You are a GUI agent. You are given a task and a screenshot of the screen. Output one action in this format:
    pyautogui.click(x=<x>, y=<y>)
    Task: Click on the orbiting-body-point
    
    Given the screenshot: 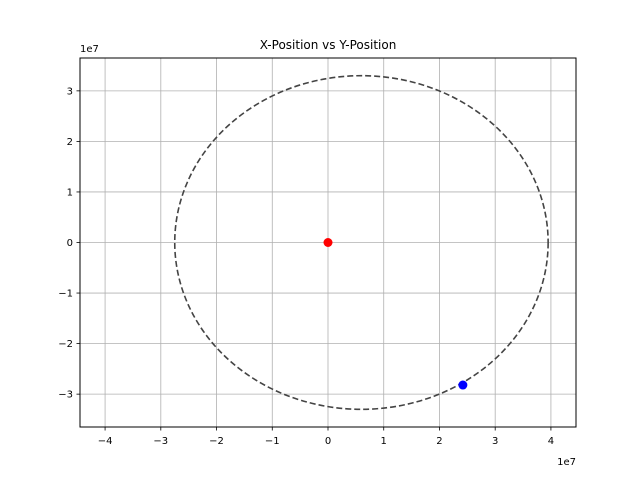 What is the action you would take?
    pyautogui.click(x=463, y=385)
    